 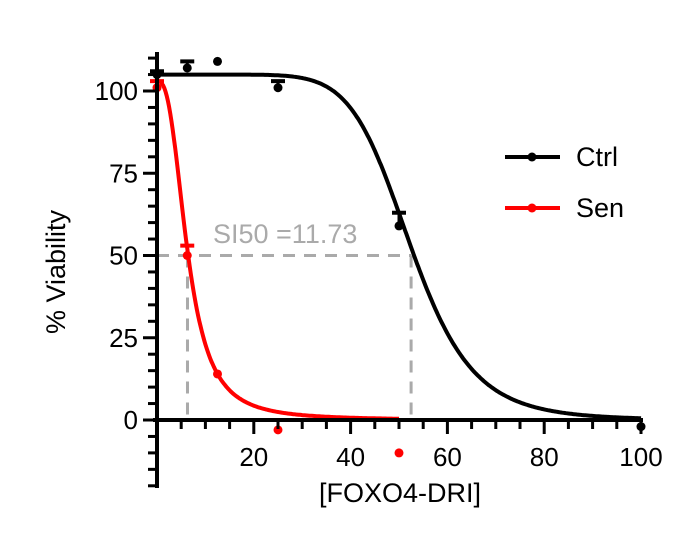 I want to click on y-axis-label: % Viability, so click(x=56, y=271).